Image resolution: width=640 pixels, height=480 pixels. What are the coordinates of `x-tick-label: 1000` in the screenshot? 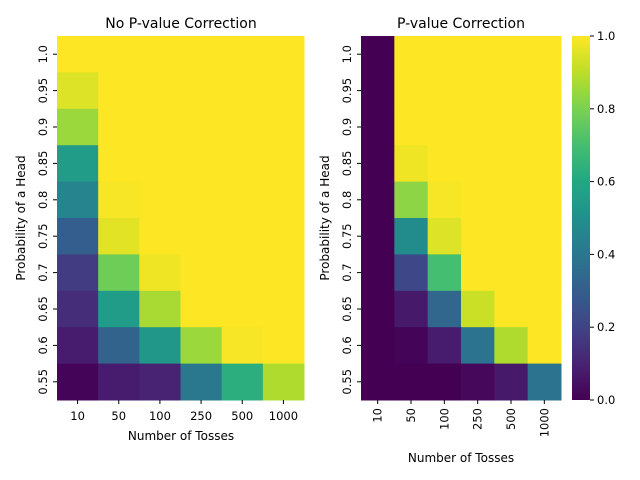 It's located at (544, 422).